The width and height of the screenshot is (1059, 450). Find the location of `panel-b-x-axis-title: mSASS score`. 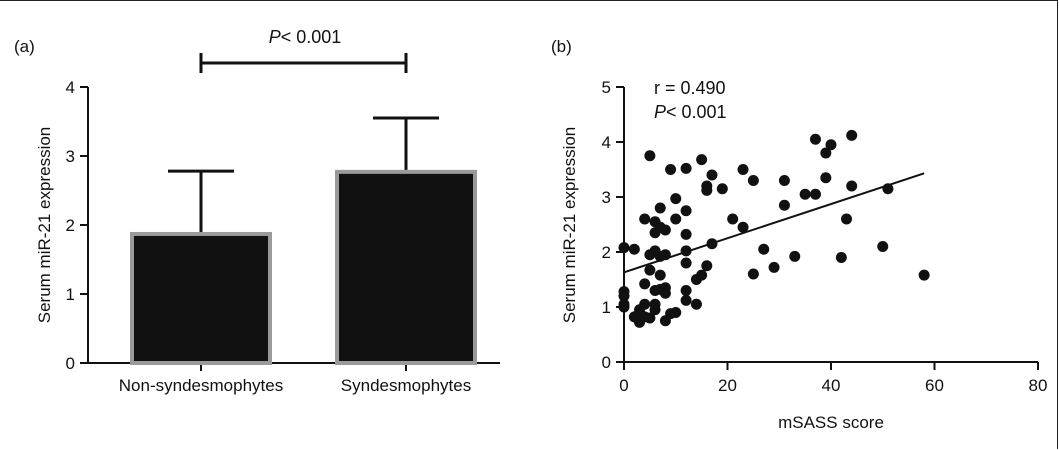

panel-b-x-axis-title: mSASS score is located at coordinates (831, 422).